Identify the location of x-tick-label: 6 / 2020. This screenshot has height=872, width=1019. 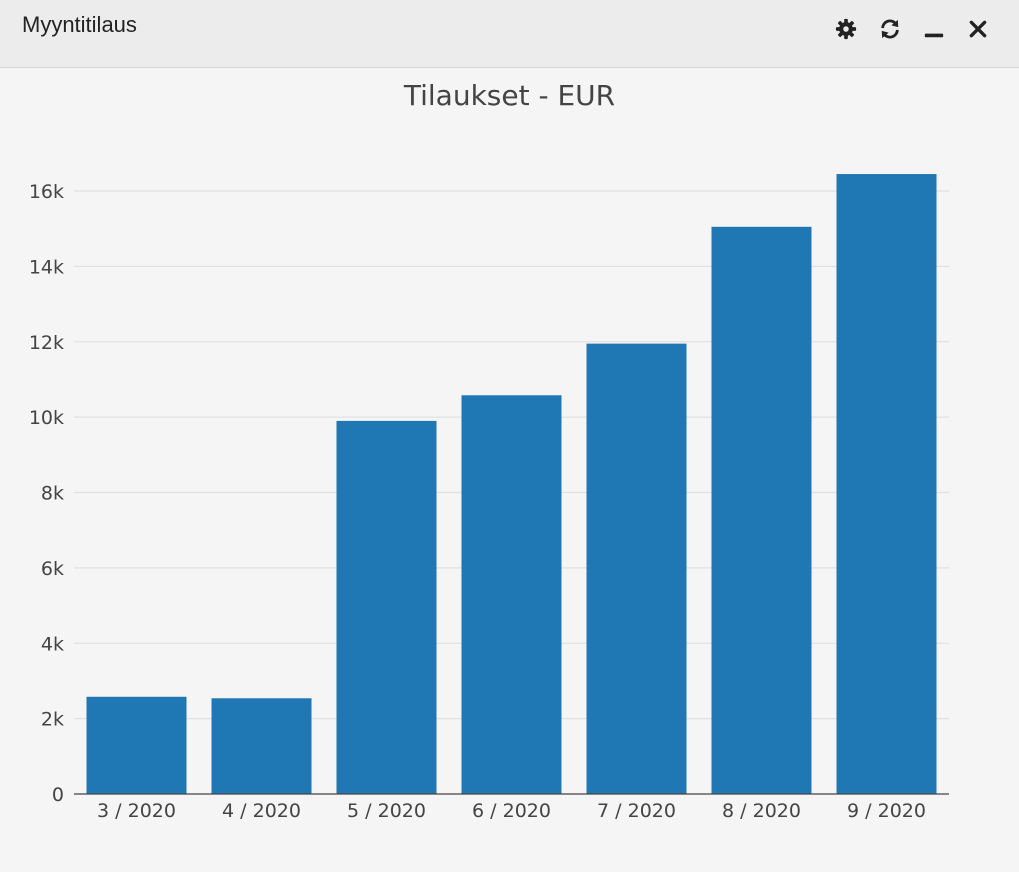
(511, 811).